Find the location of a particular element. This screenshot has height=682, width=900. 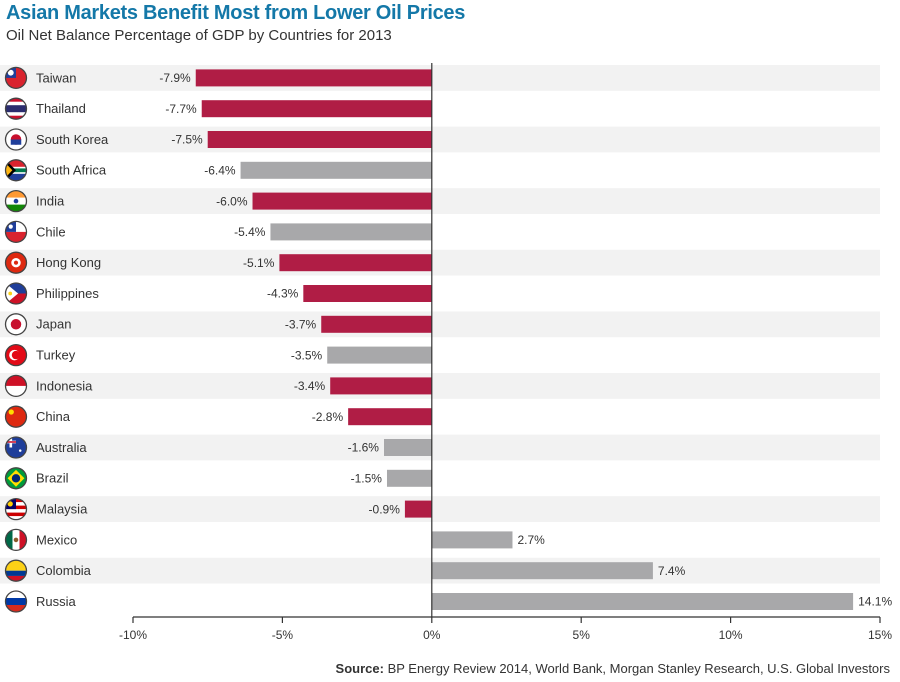

category-label: Thailand is located at coordinates (61, 108).